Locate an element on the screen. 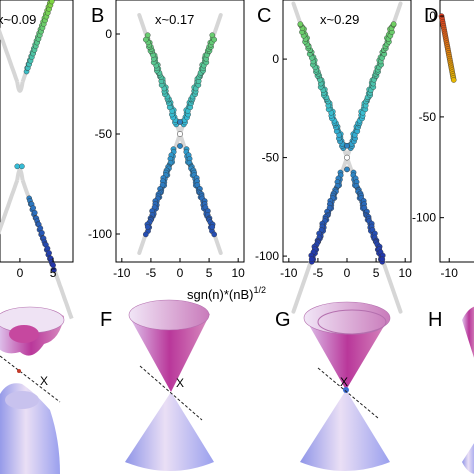  shared-x-axis-label: sgn(n)*(nB)1/2 is located at coordinates (226, 293).